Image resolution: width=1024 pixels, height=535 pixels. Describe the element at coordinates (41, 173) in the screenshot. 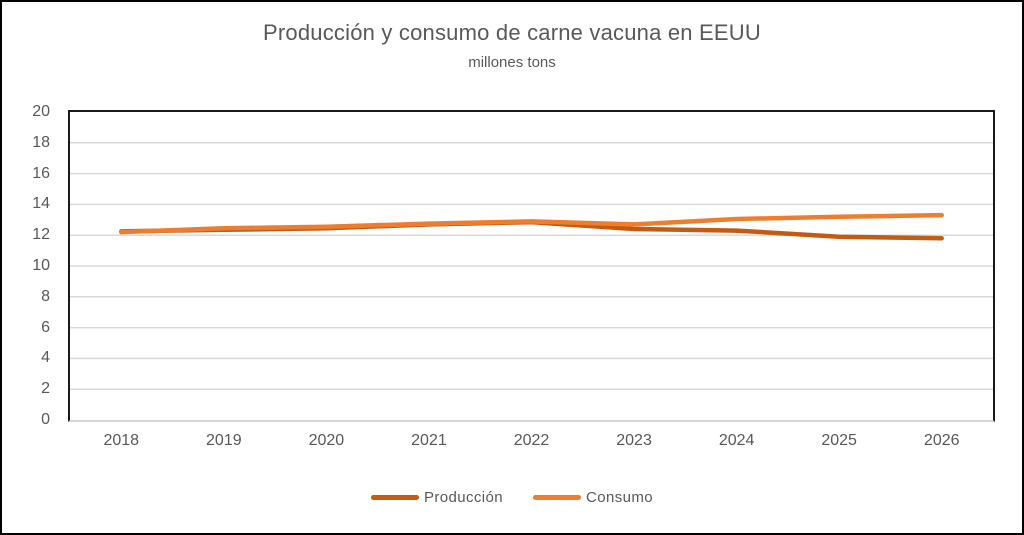

I see `y-tick-label: 16` at that location.